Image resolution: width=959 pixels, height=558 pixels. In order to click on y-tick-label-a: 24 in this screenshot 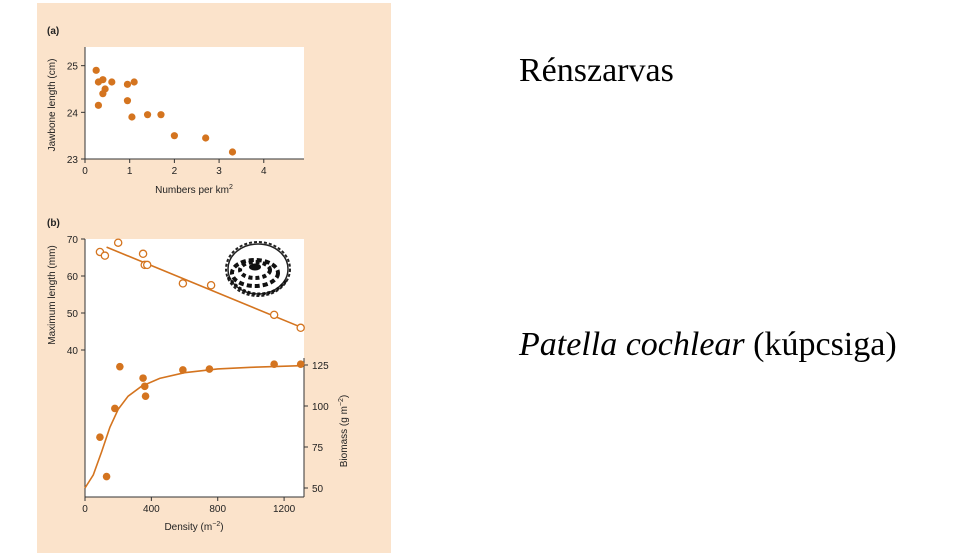, I will do `click(73, 113)`.